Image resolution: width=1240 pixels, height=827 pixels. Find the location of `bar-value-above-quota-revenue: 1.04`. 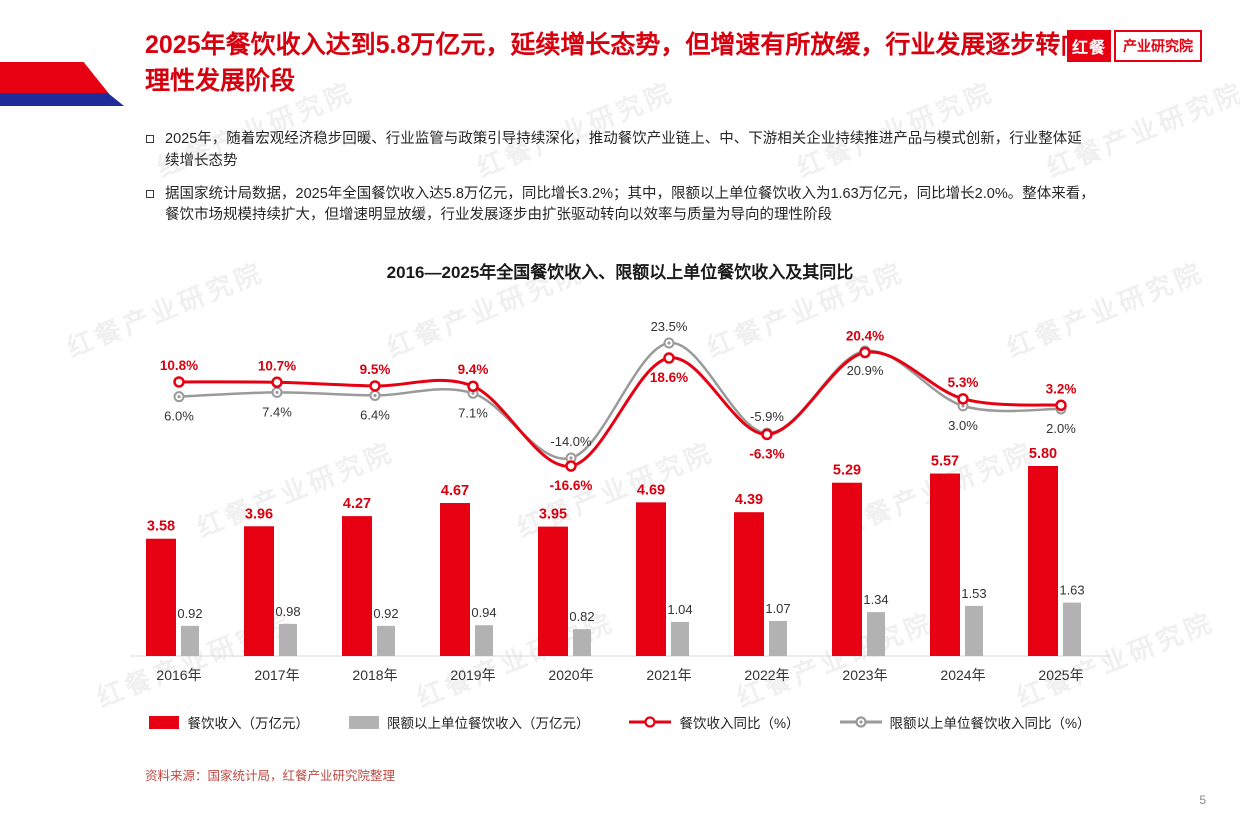

bar-value-above-quota-revenue: 1.04 is located at coordinates (679, 609).